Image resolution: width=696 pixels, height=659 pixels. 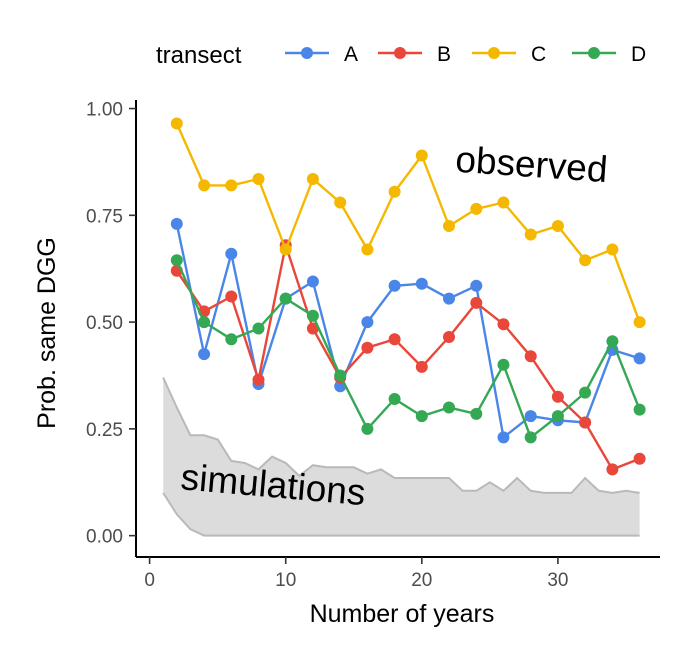 What do you see at coordinates (538, 54) in the screenshot?
I see `legend-label-C: C` at bounding box center [538, 54].